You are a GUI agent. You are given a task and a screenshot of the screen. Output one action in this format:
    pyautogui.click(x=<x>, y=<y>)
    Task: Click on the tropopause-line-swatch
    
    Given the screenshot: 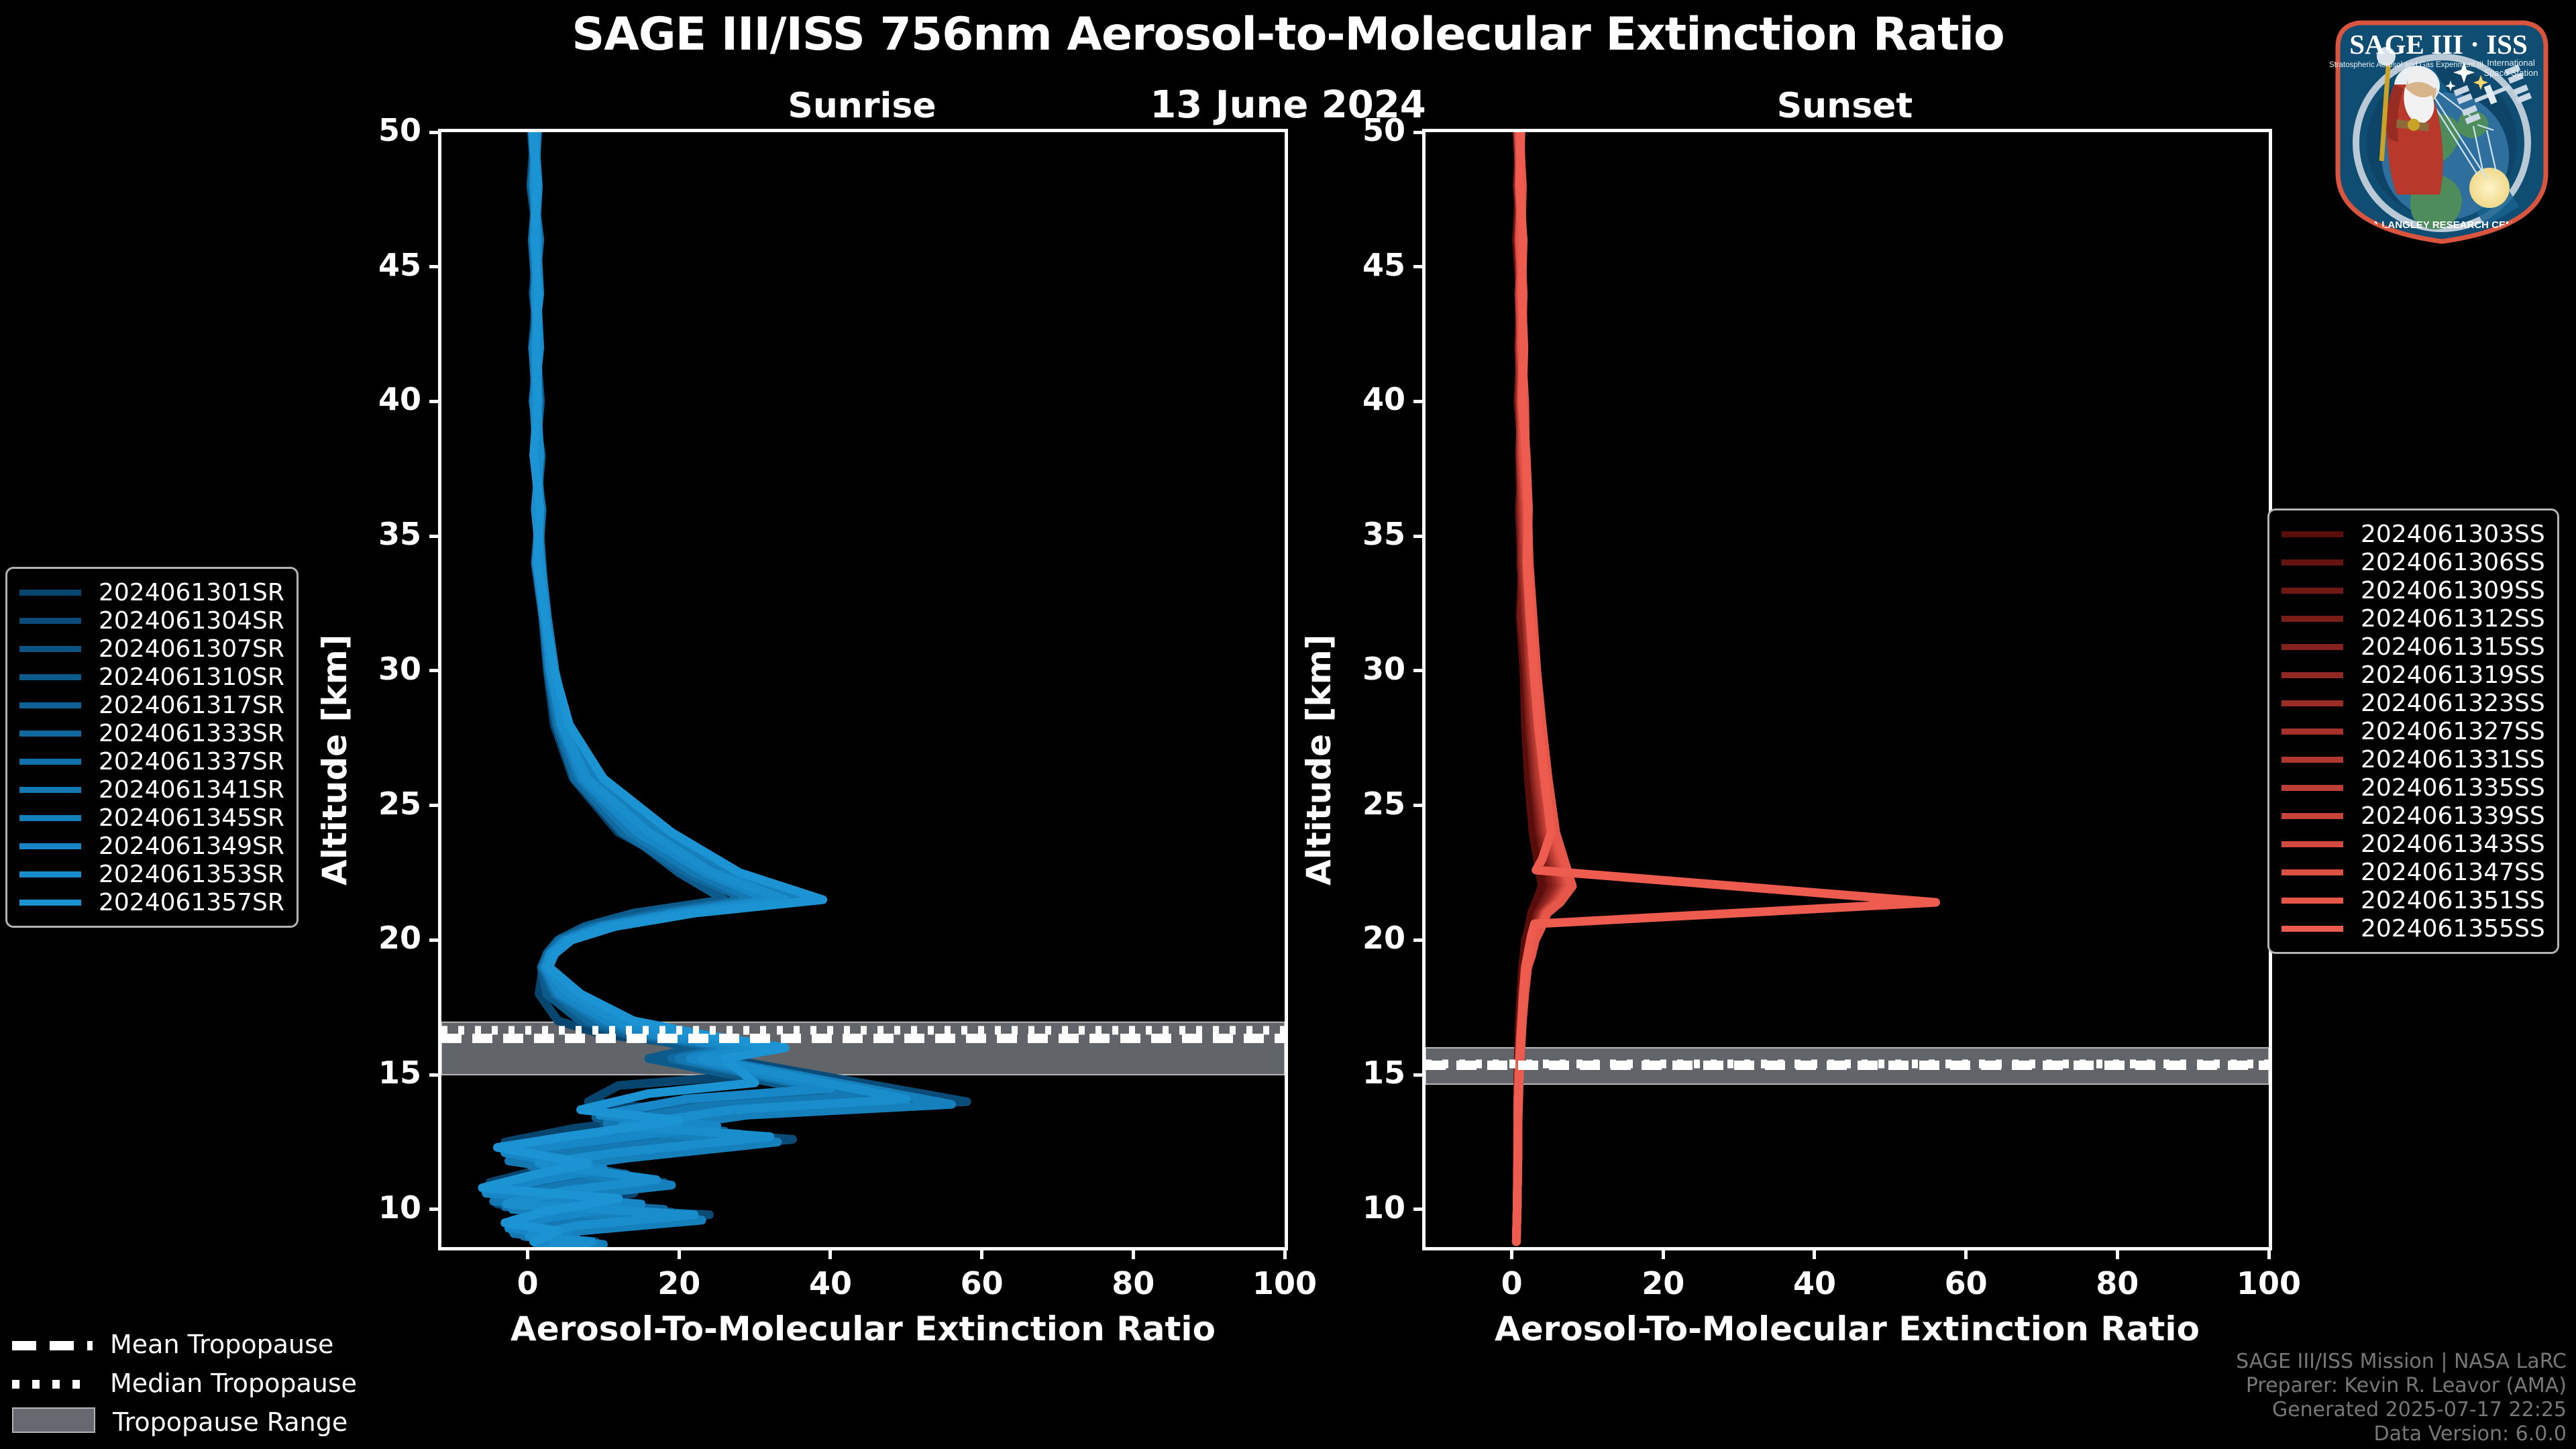 What is the action you would take?
    pyautogui.click(x=52, y=1384)
    